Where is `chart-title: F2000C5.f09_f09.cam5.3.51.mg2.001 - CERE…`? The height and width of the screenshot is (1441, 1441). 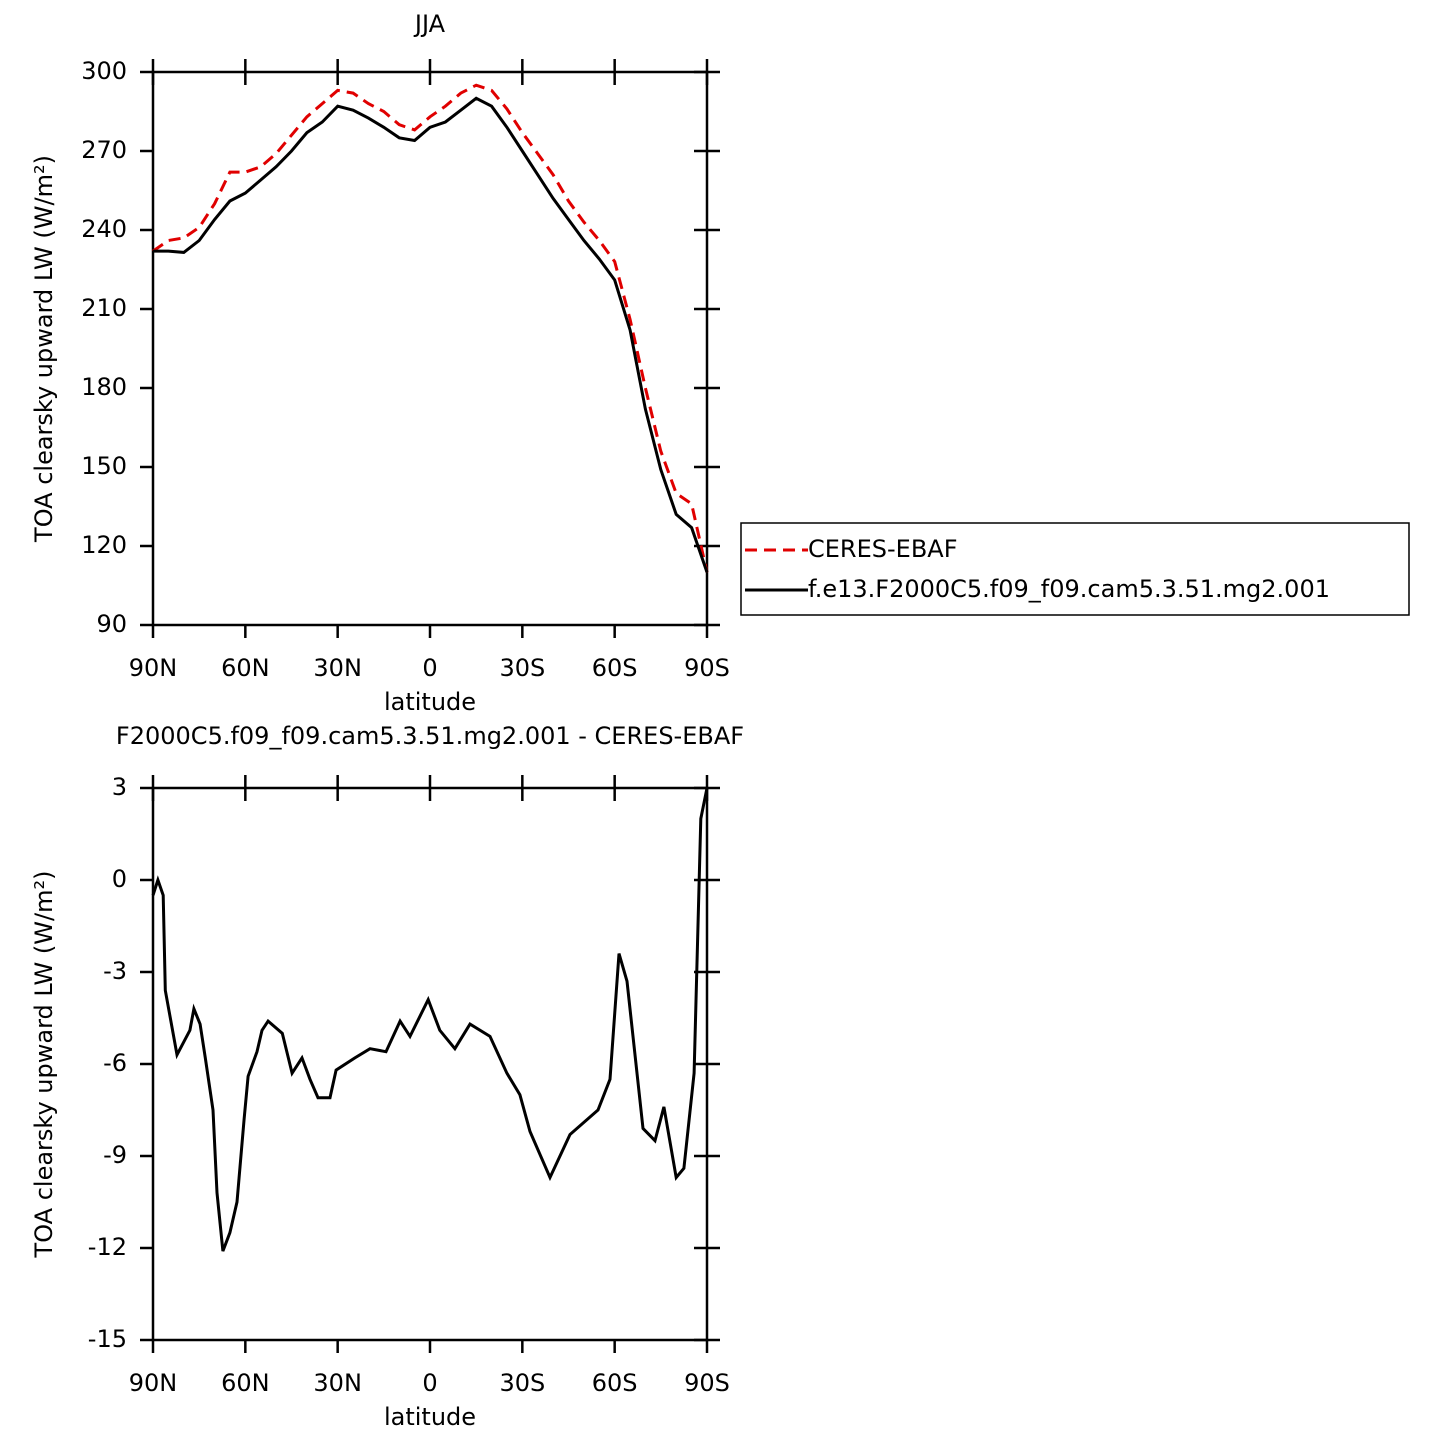 chart-title: F2000C5.f09_f09.cam5.3.51.mg2.001 - CERE… is located at coordinates (430, 736).